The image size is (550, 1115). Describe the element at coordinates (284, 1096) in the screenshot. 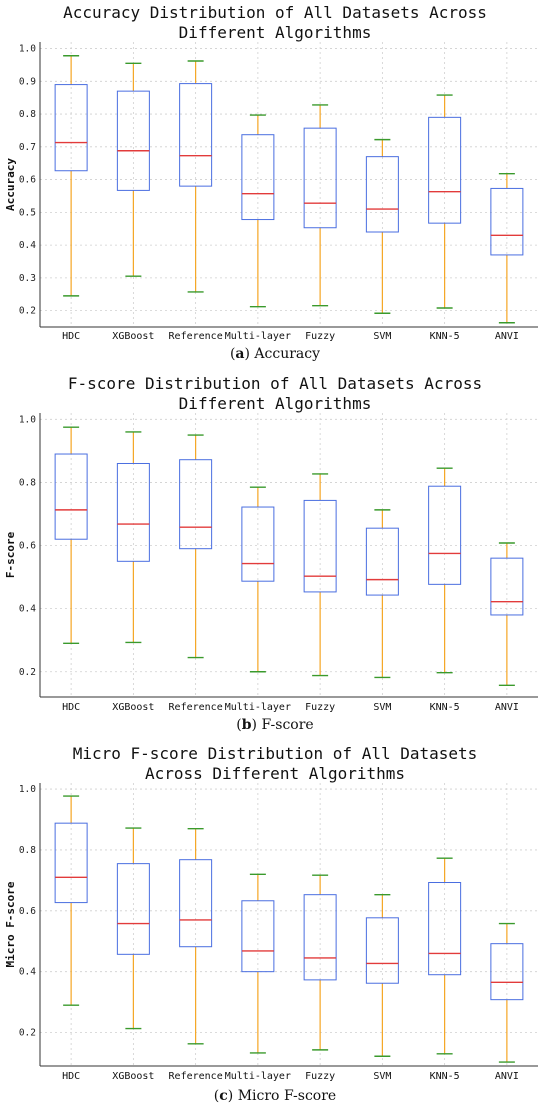

I see `caption-text: Micro F-score` at that location.